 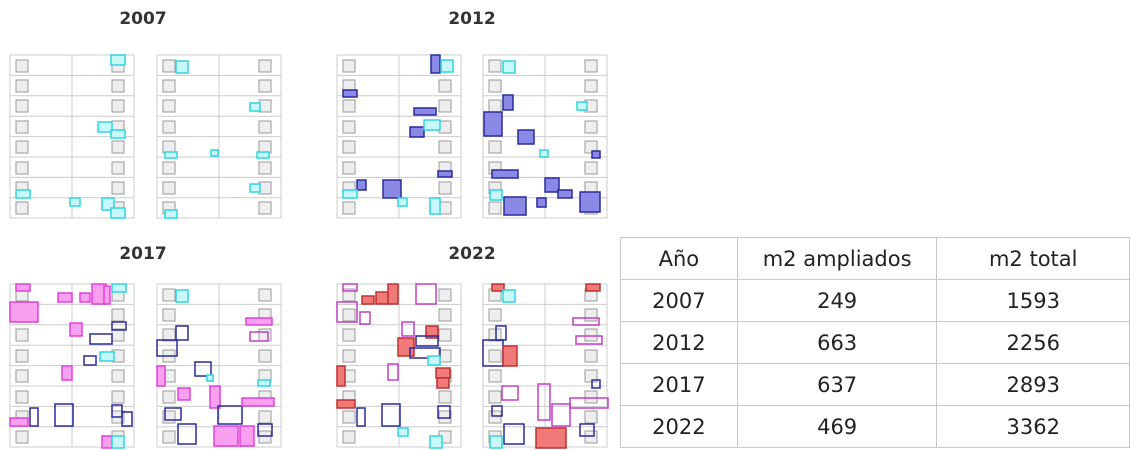 I want to click on panel-title: 2007, so click(x=142, y=19).